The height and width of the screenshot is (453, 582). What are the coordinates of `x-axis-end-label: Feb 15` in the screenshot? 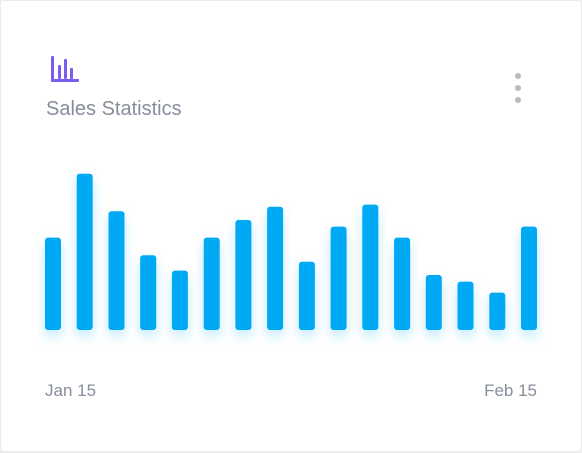 It's located at (510, 390).